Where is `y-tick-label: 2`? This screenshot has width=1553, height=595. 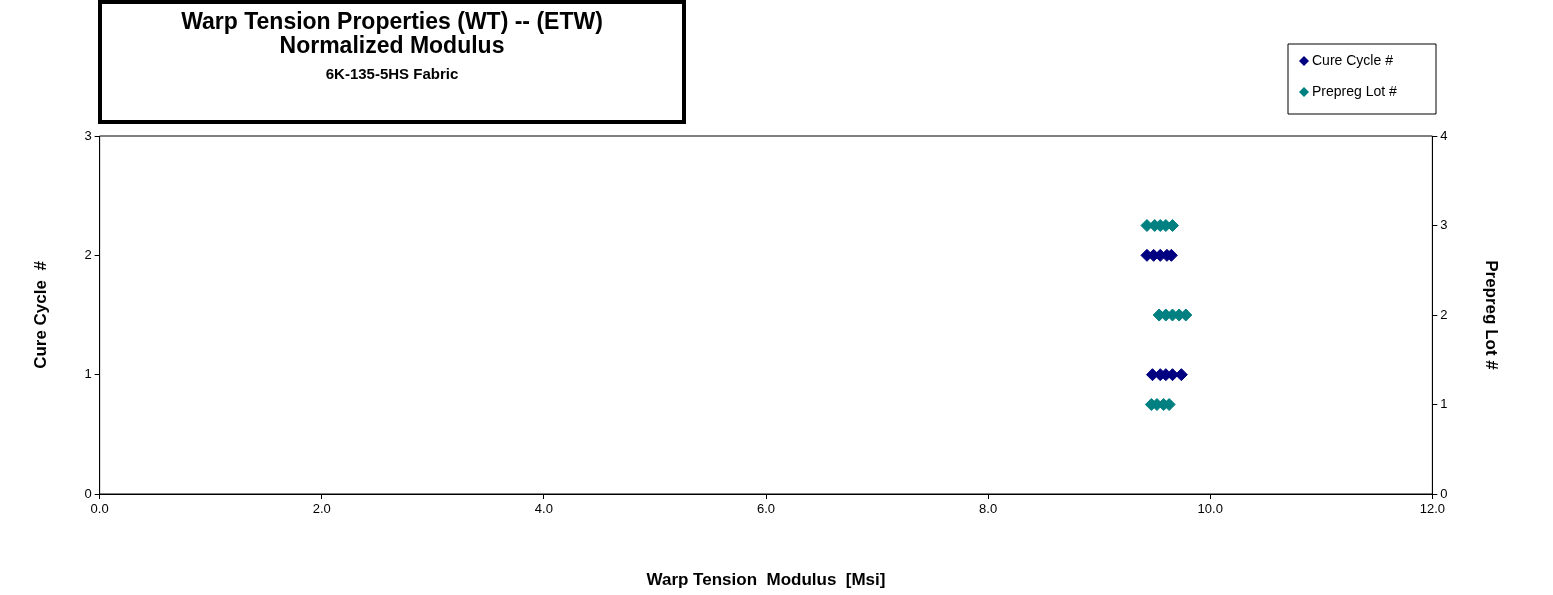 y-tick-label: 2 is located at coordinates (88, 254).